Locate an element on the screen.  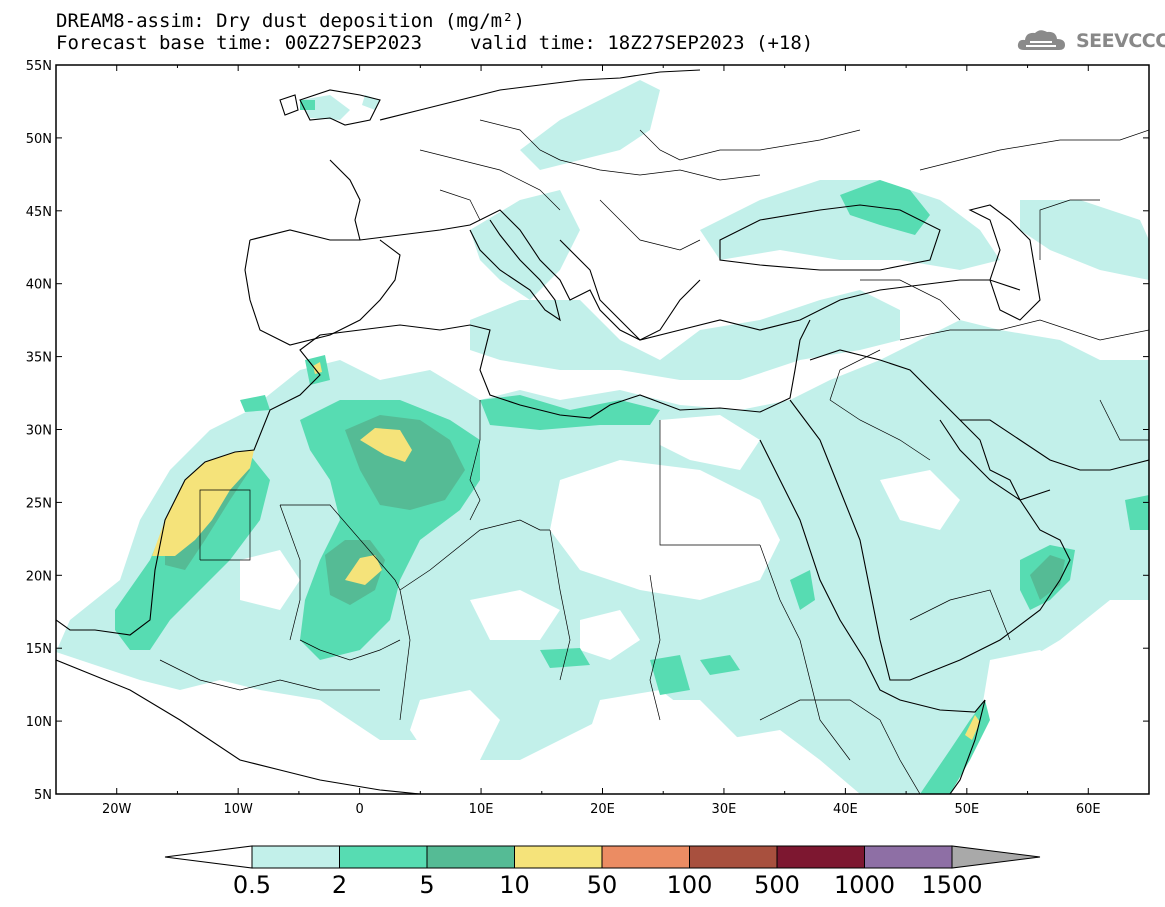
lon-label: 50E is located at coordinates (966, 809).